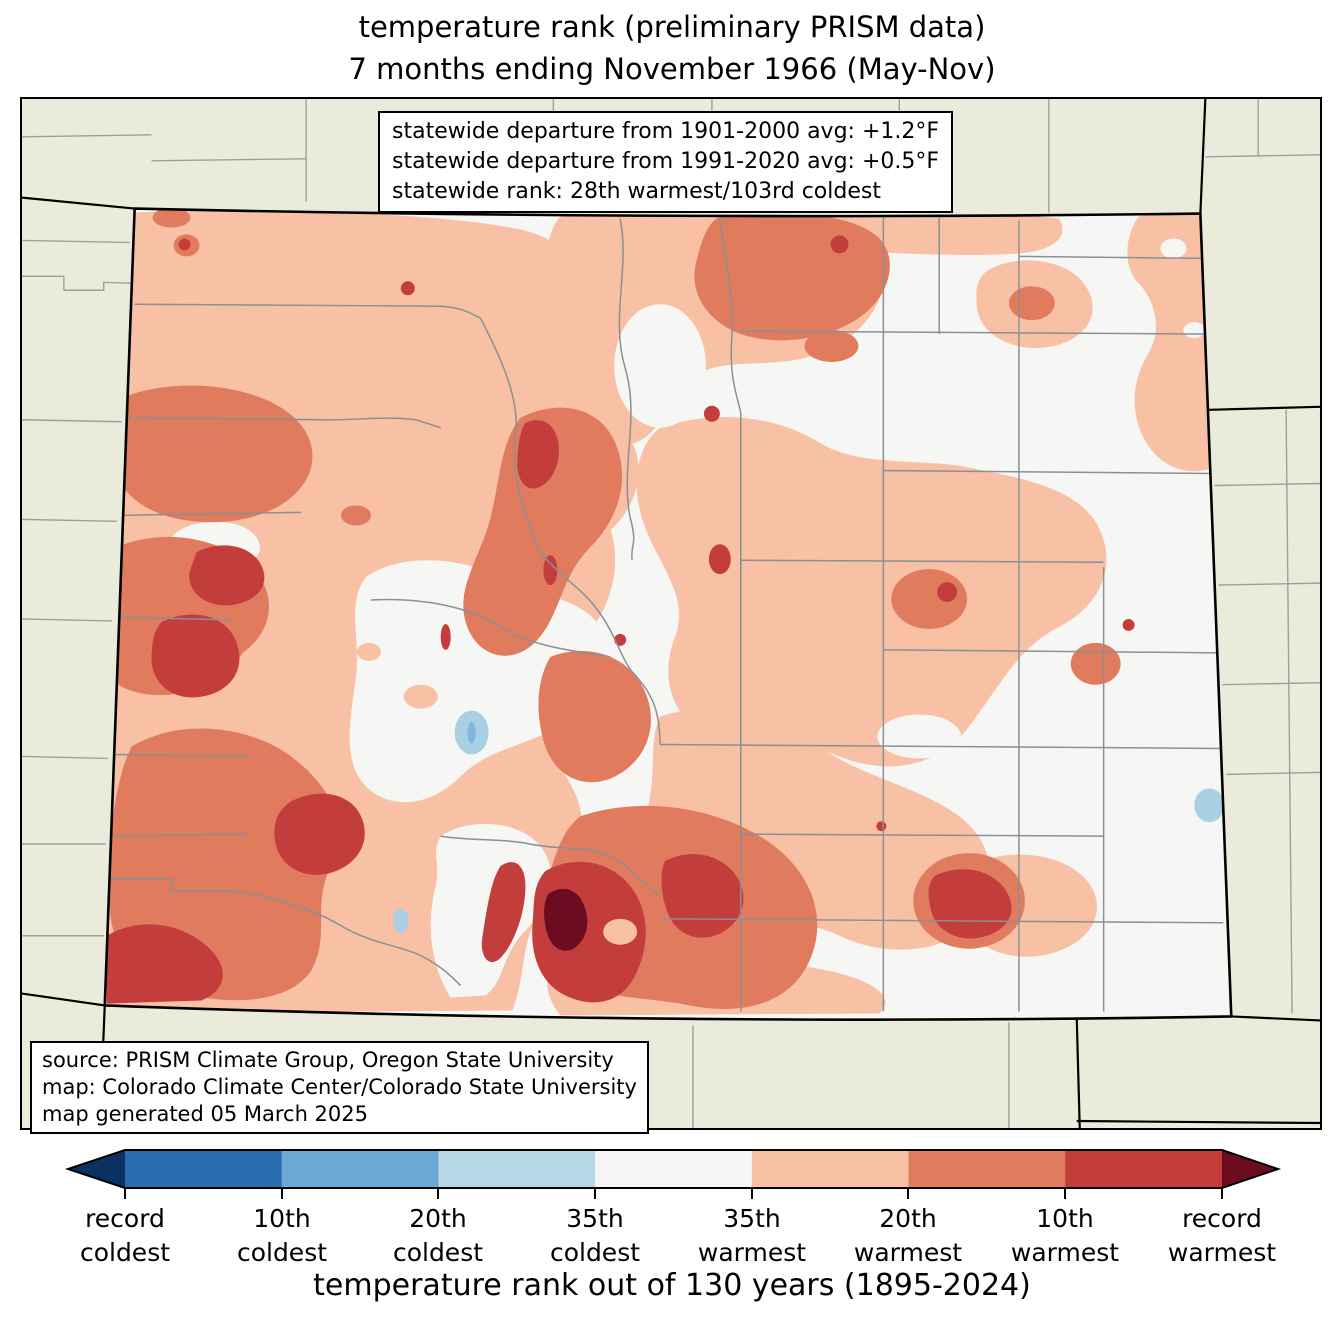 The image size is (1344, 1332). Describe the element at coordinates (517, 1169) in the screenshot. I see `cb-seg-35th-coldest` at that location.